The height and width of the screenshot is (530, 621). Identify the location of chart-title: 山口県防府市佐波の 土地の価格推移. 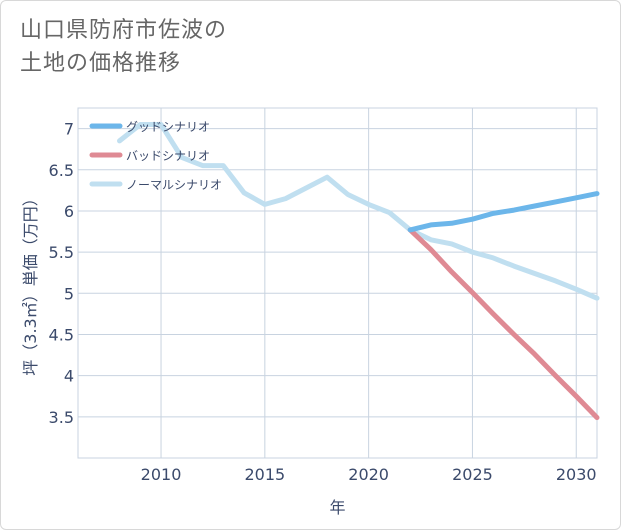
(123, 47).